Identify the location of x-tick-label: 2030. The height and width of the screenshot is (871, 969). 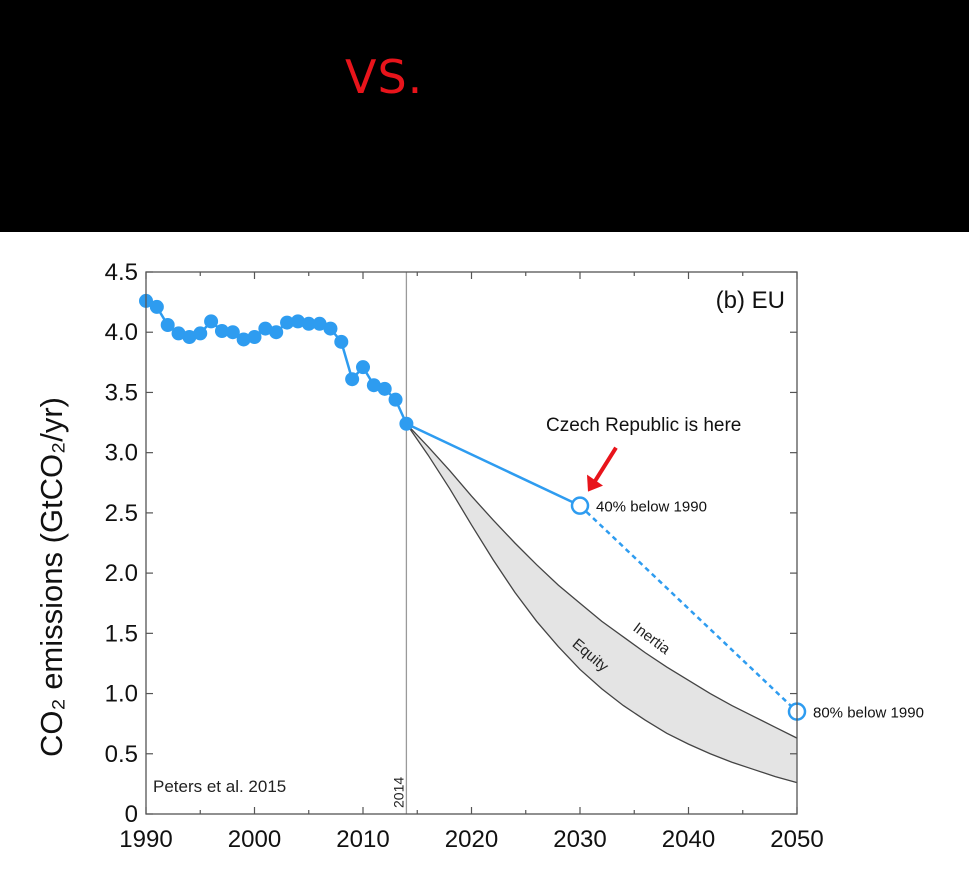
(579, 839).